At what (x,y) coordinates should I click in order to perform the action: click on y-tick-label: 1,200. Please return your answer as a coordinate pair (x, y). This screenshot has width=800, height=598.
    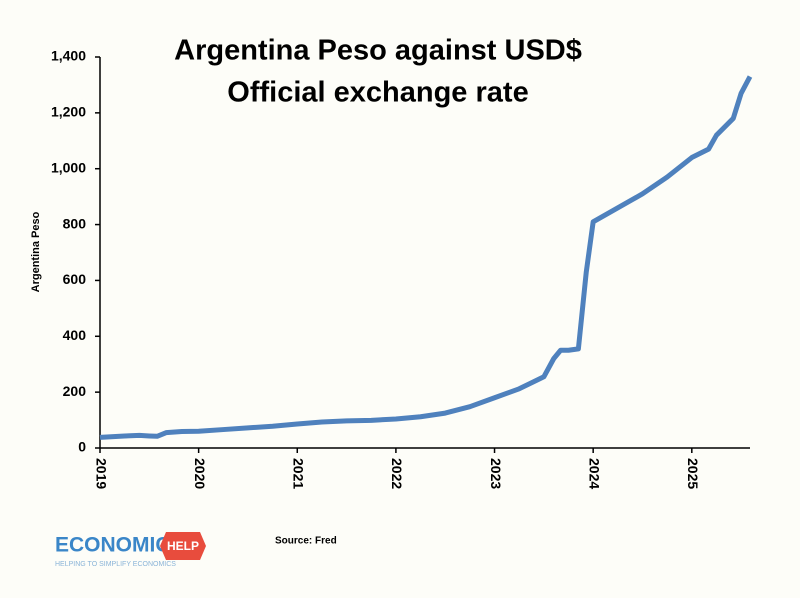
    Looking at the image, I should click on (68, 112).